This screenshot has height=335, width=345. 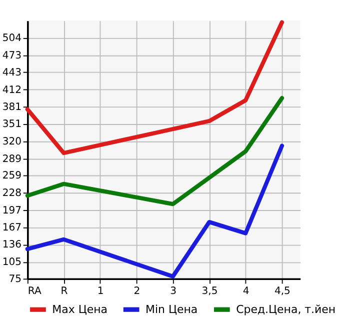 I want to click on y-tick-label: 105, so click(x=12, y=262).